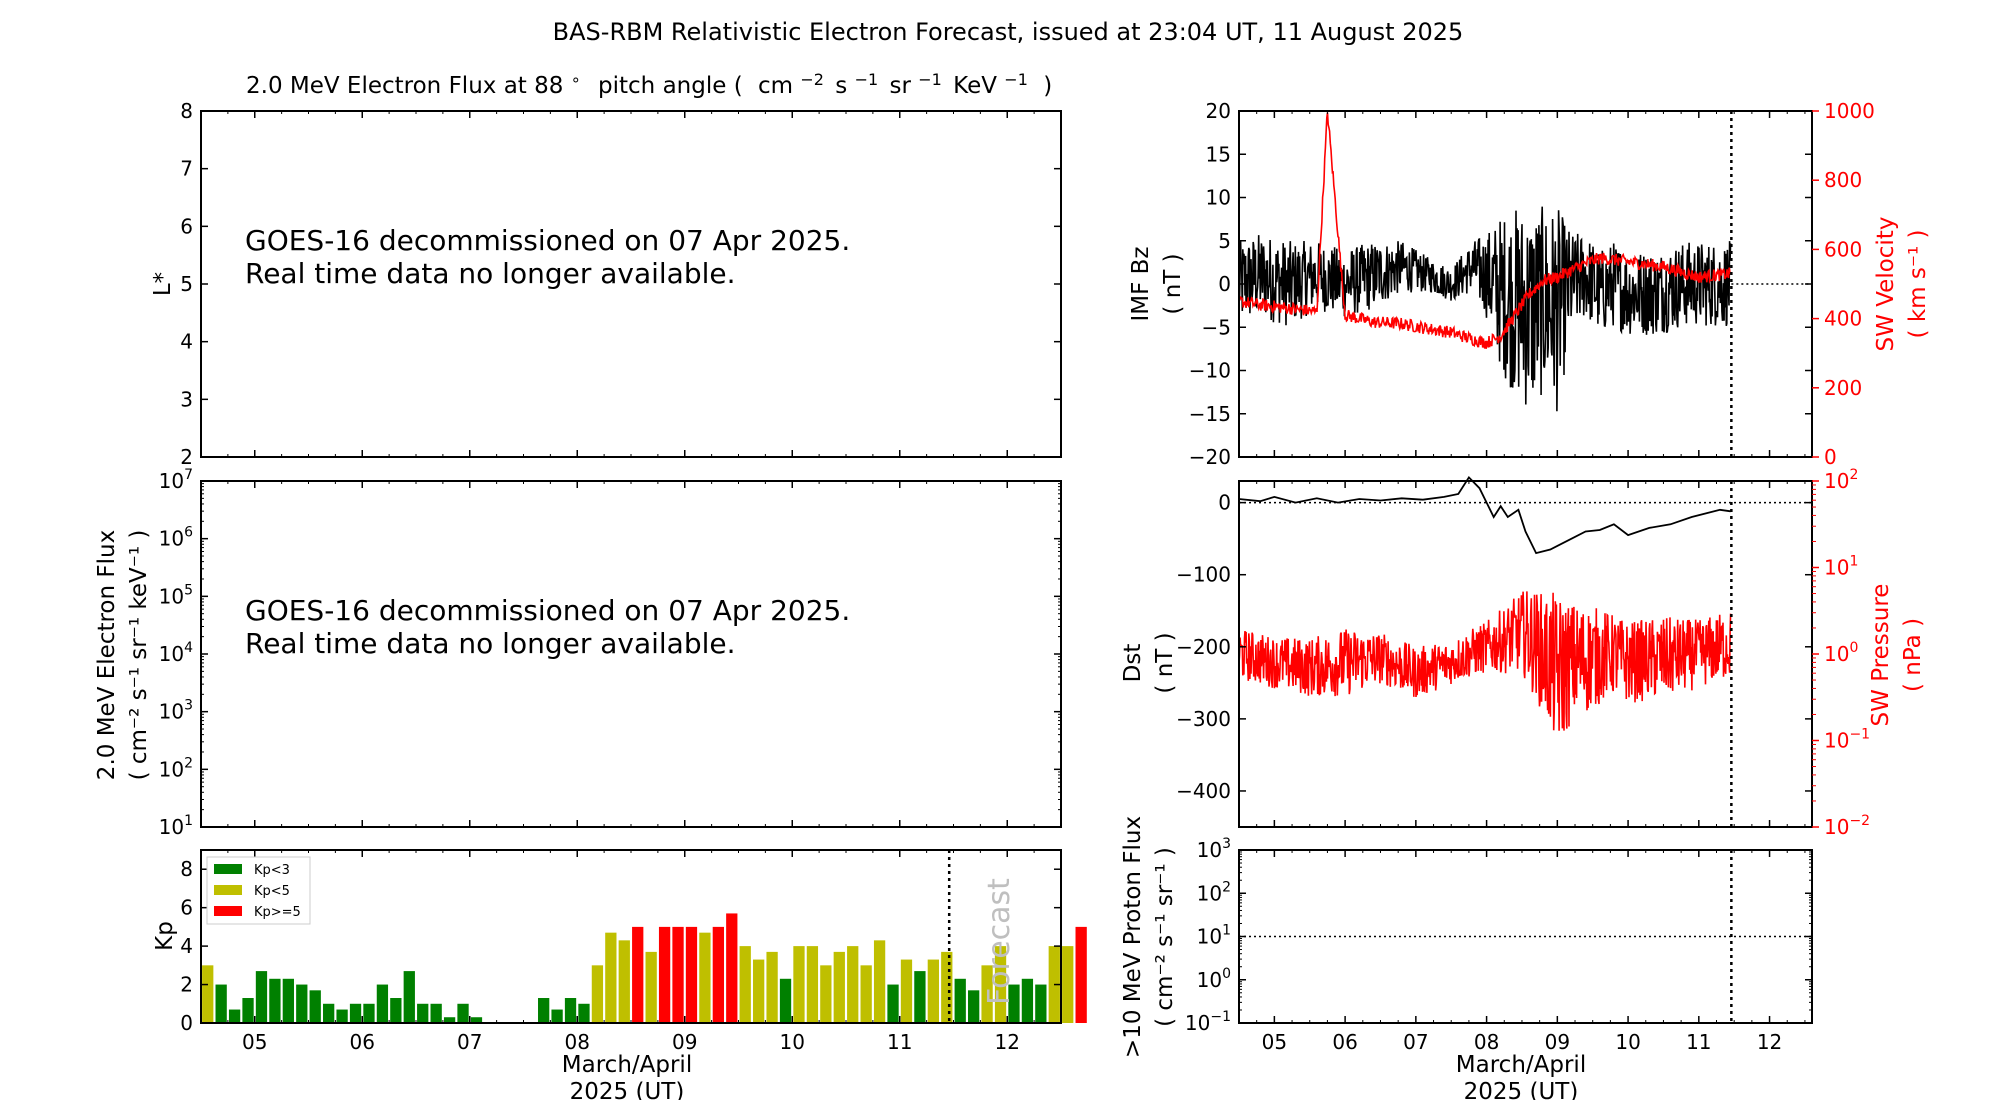  I want to click on dst-line, so click(1484, 515).